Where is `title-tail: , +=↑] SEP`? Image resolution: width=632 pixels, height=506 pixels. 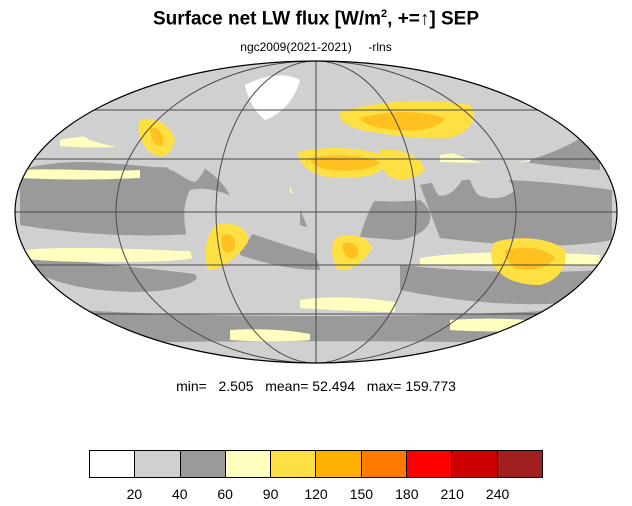 title-tail: , +=↑] SEP is located at coordinates (433, 19).